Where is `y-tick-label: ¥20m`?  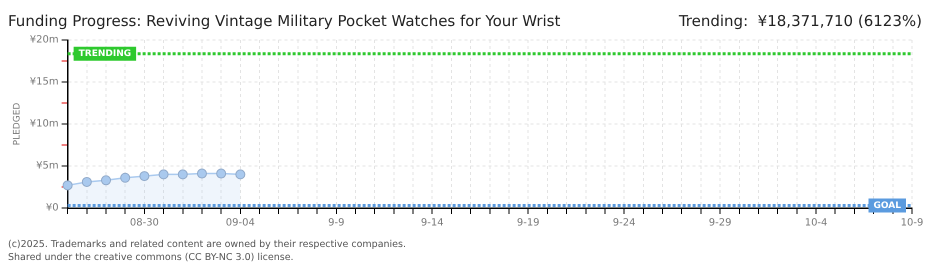
y-tick-label: ¥20m is located at coordinates (44, 40).